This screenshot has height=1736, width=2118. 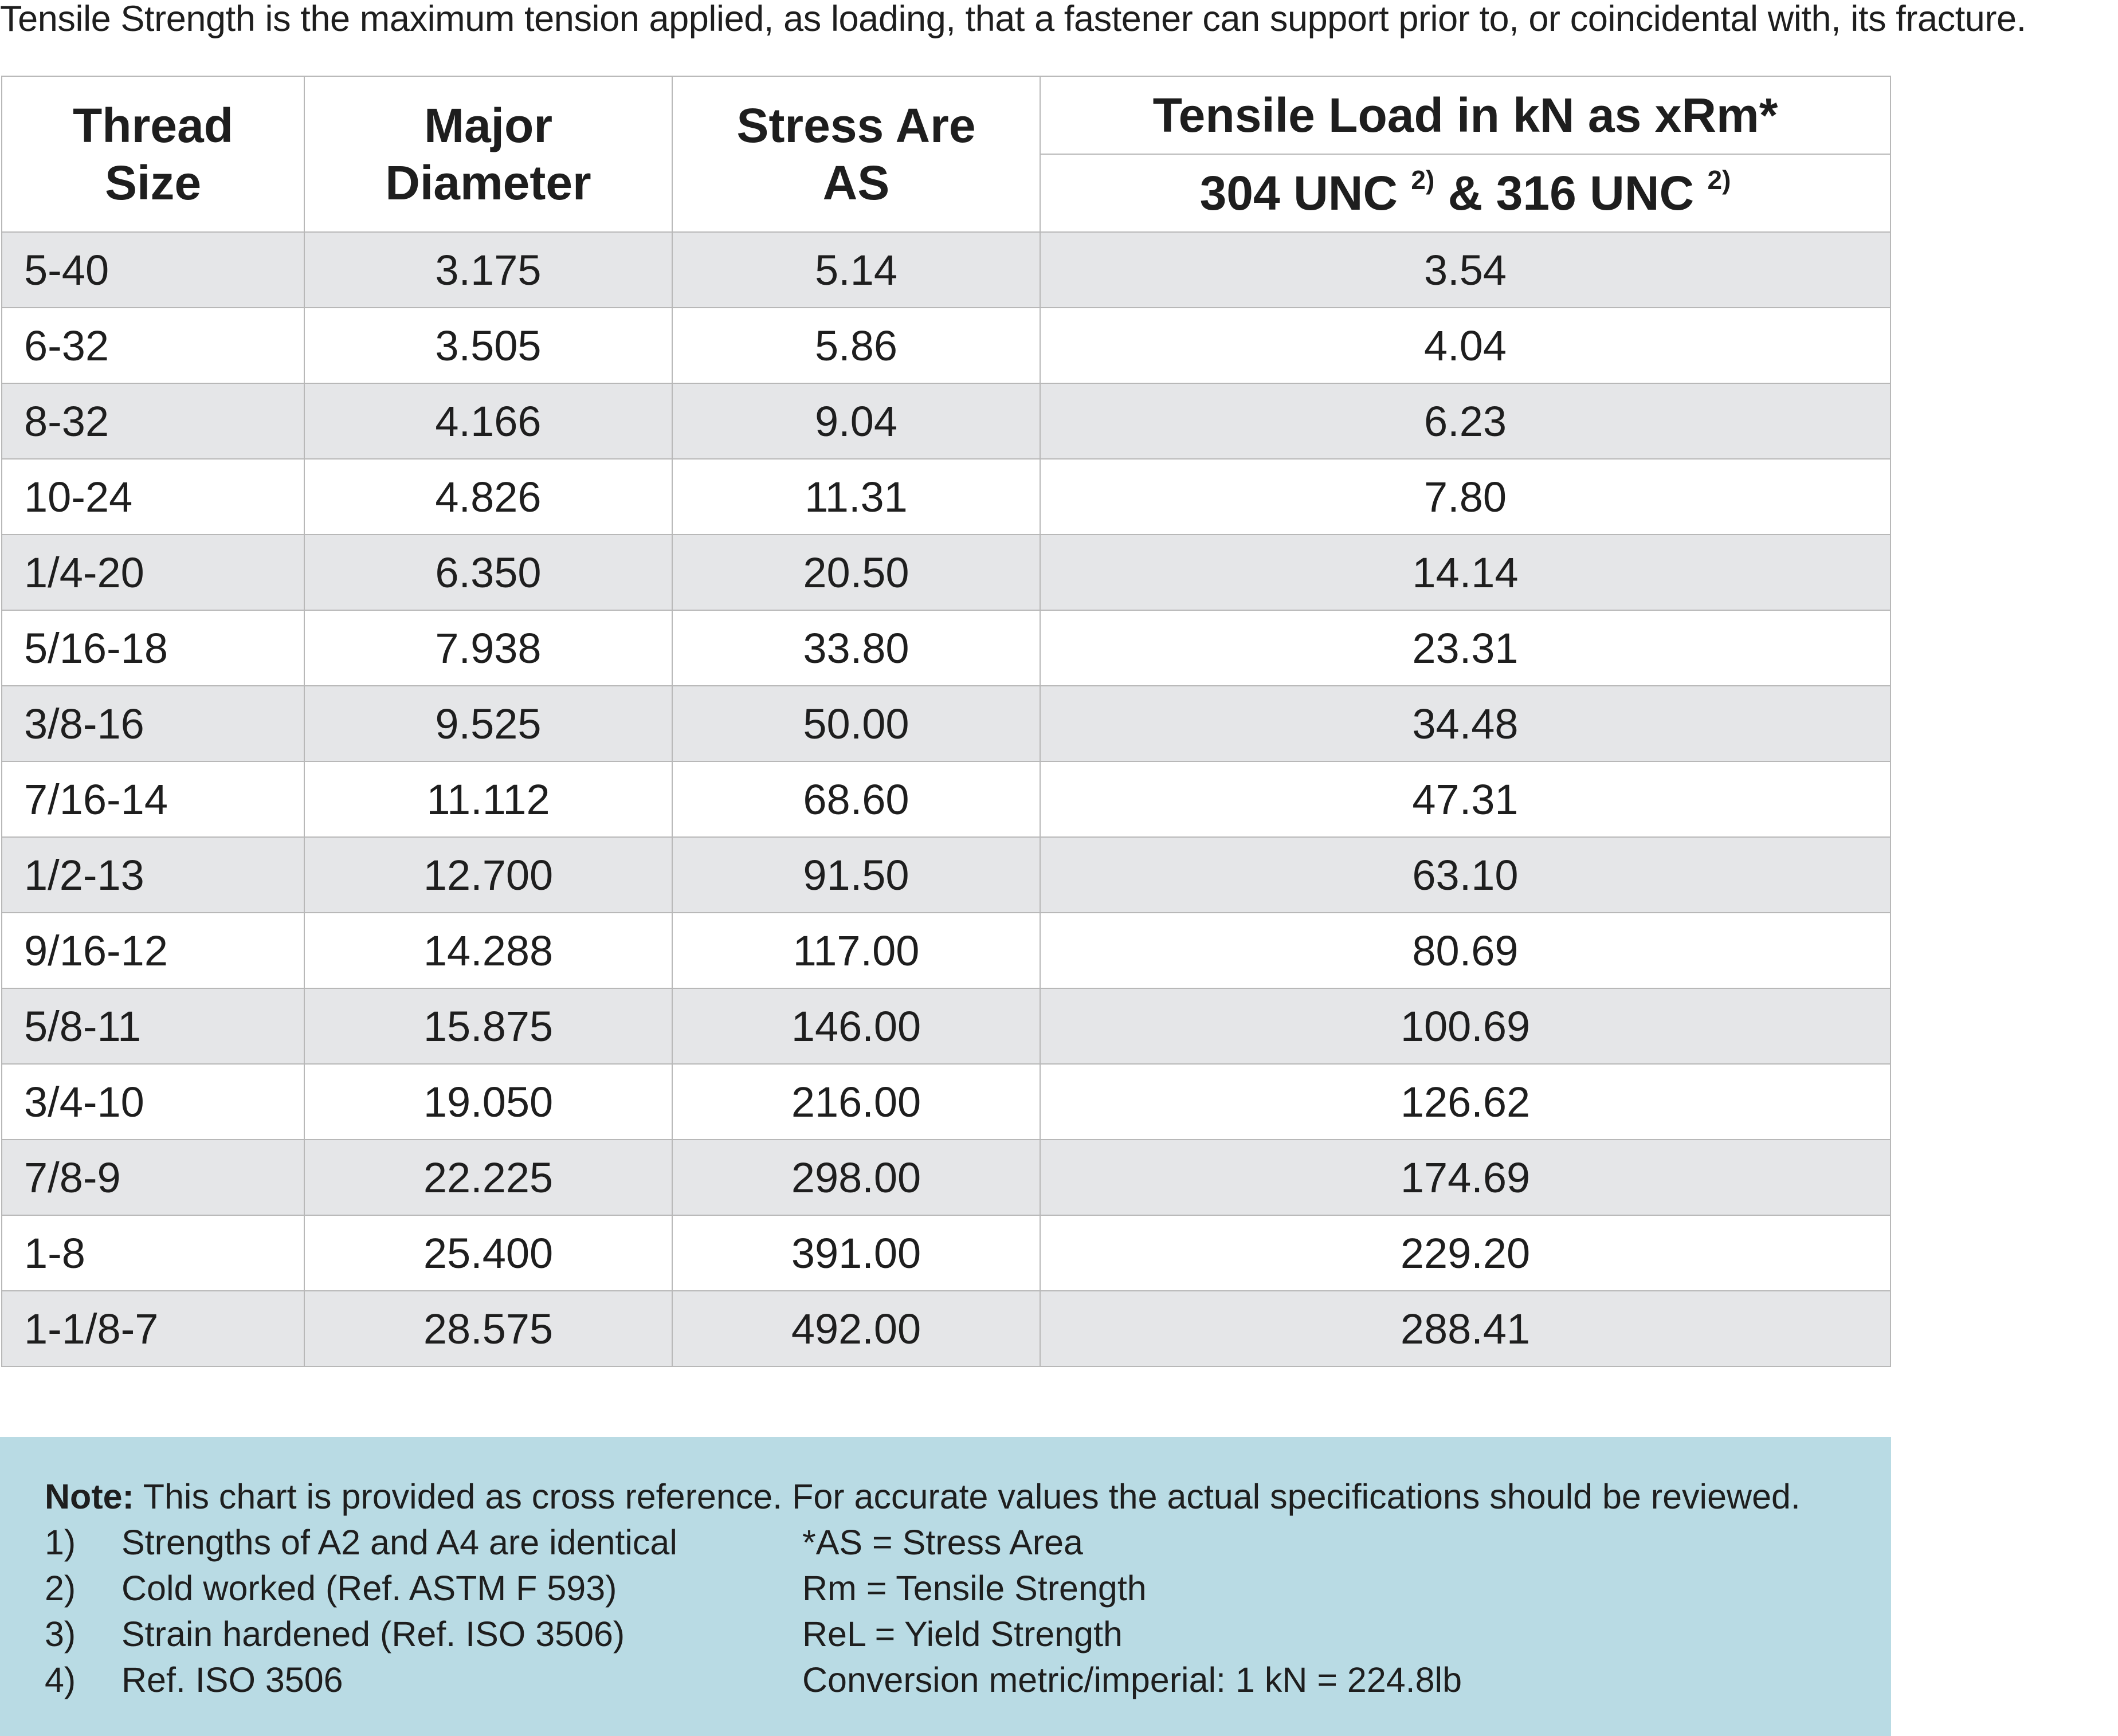 What do you see at coordinates (488, 496) in the screenshot?
I see `cell-major-diameter: 4.826` at bounding box center [488, 496].